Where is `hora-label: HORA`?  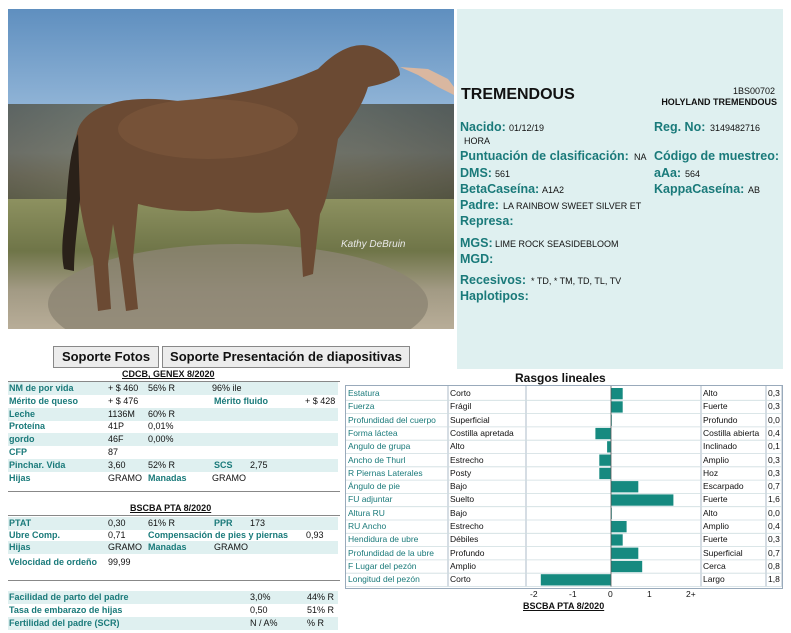 hora-label: HORA is located at coordinates (477, 141).